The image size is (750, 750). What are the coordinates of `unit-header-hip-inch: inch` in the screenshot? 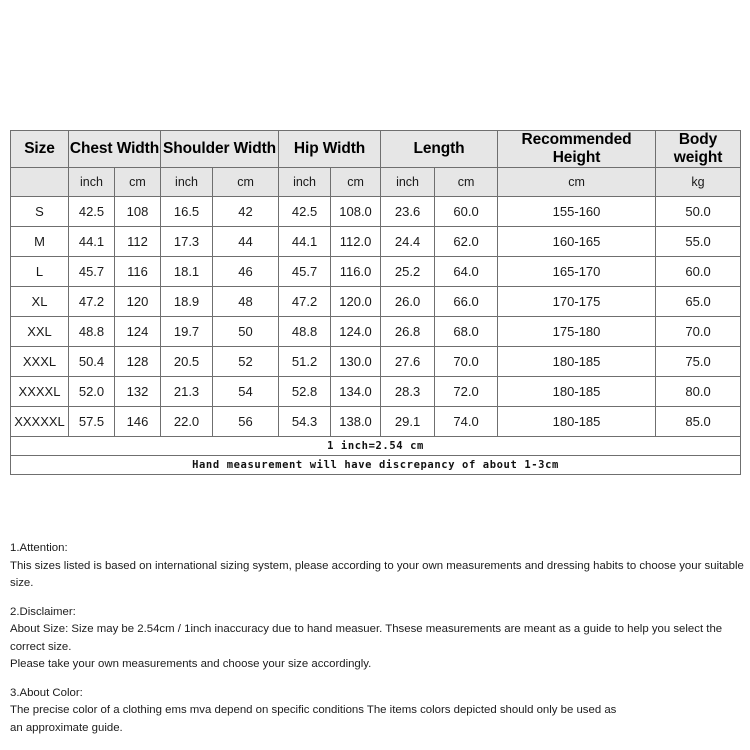 It's located at (305, 182).